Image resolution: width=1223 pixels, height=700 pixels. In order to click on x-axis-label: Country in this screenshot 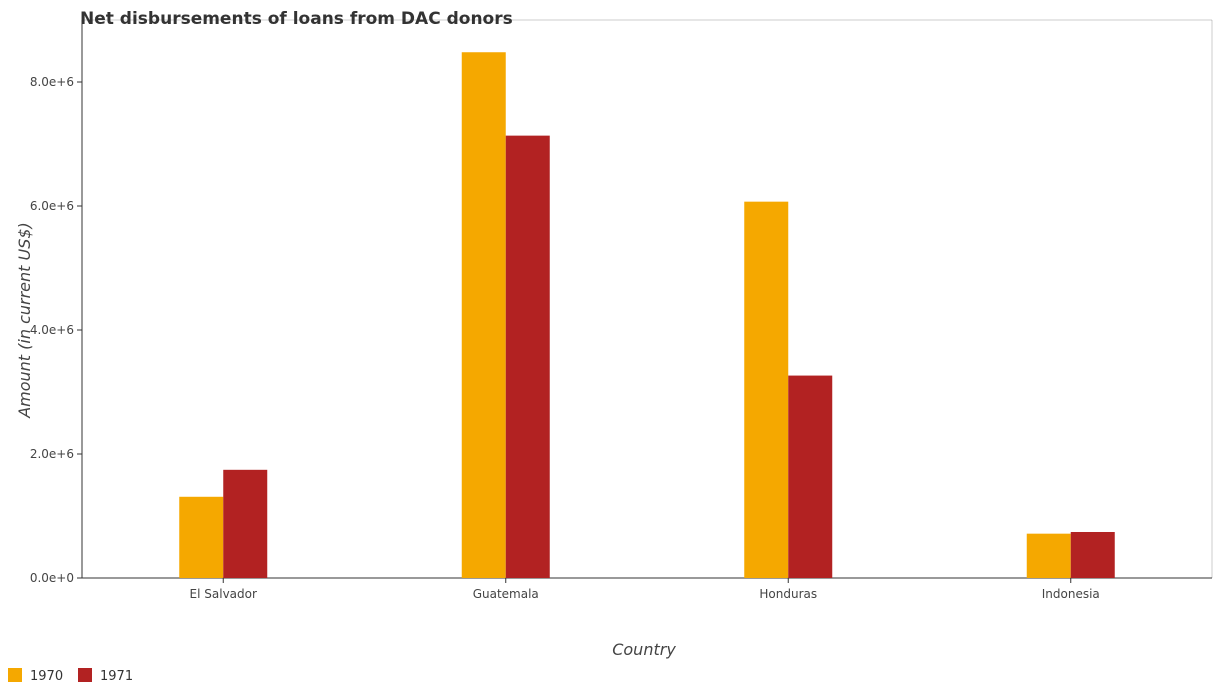, I will do `click(644, 649)`.